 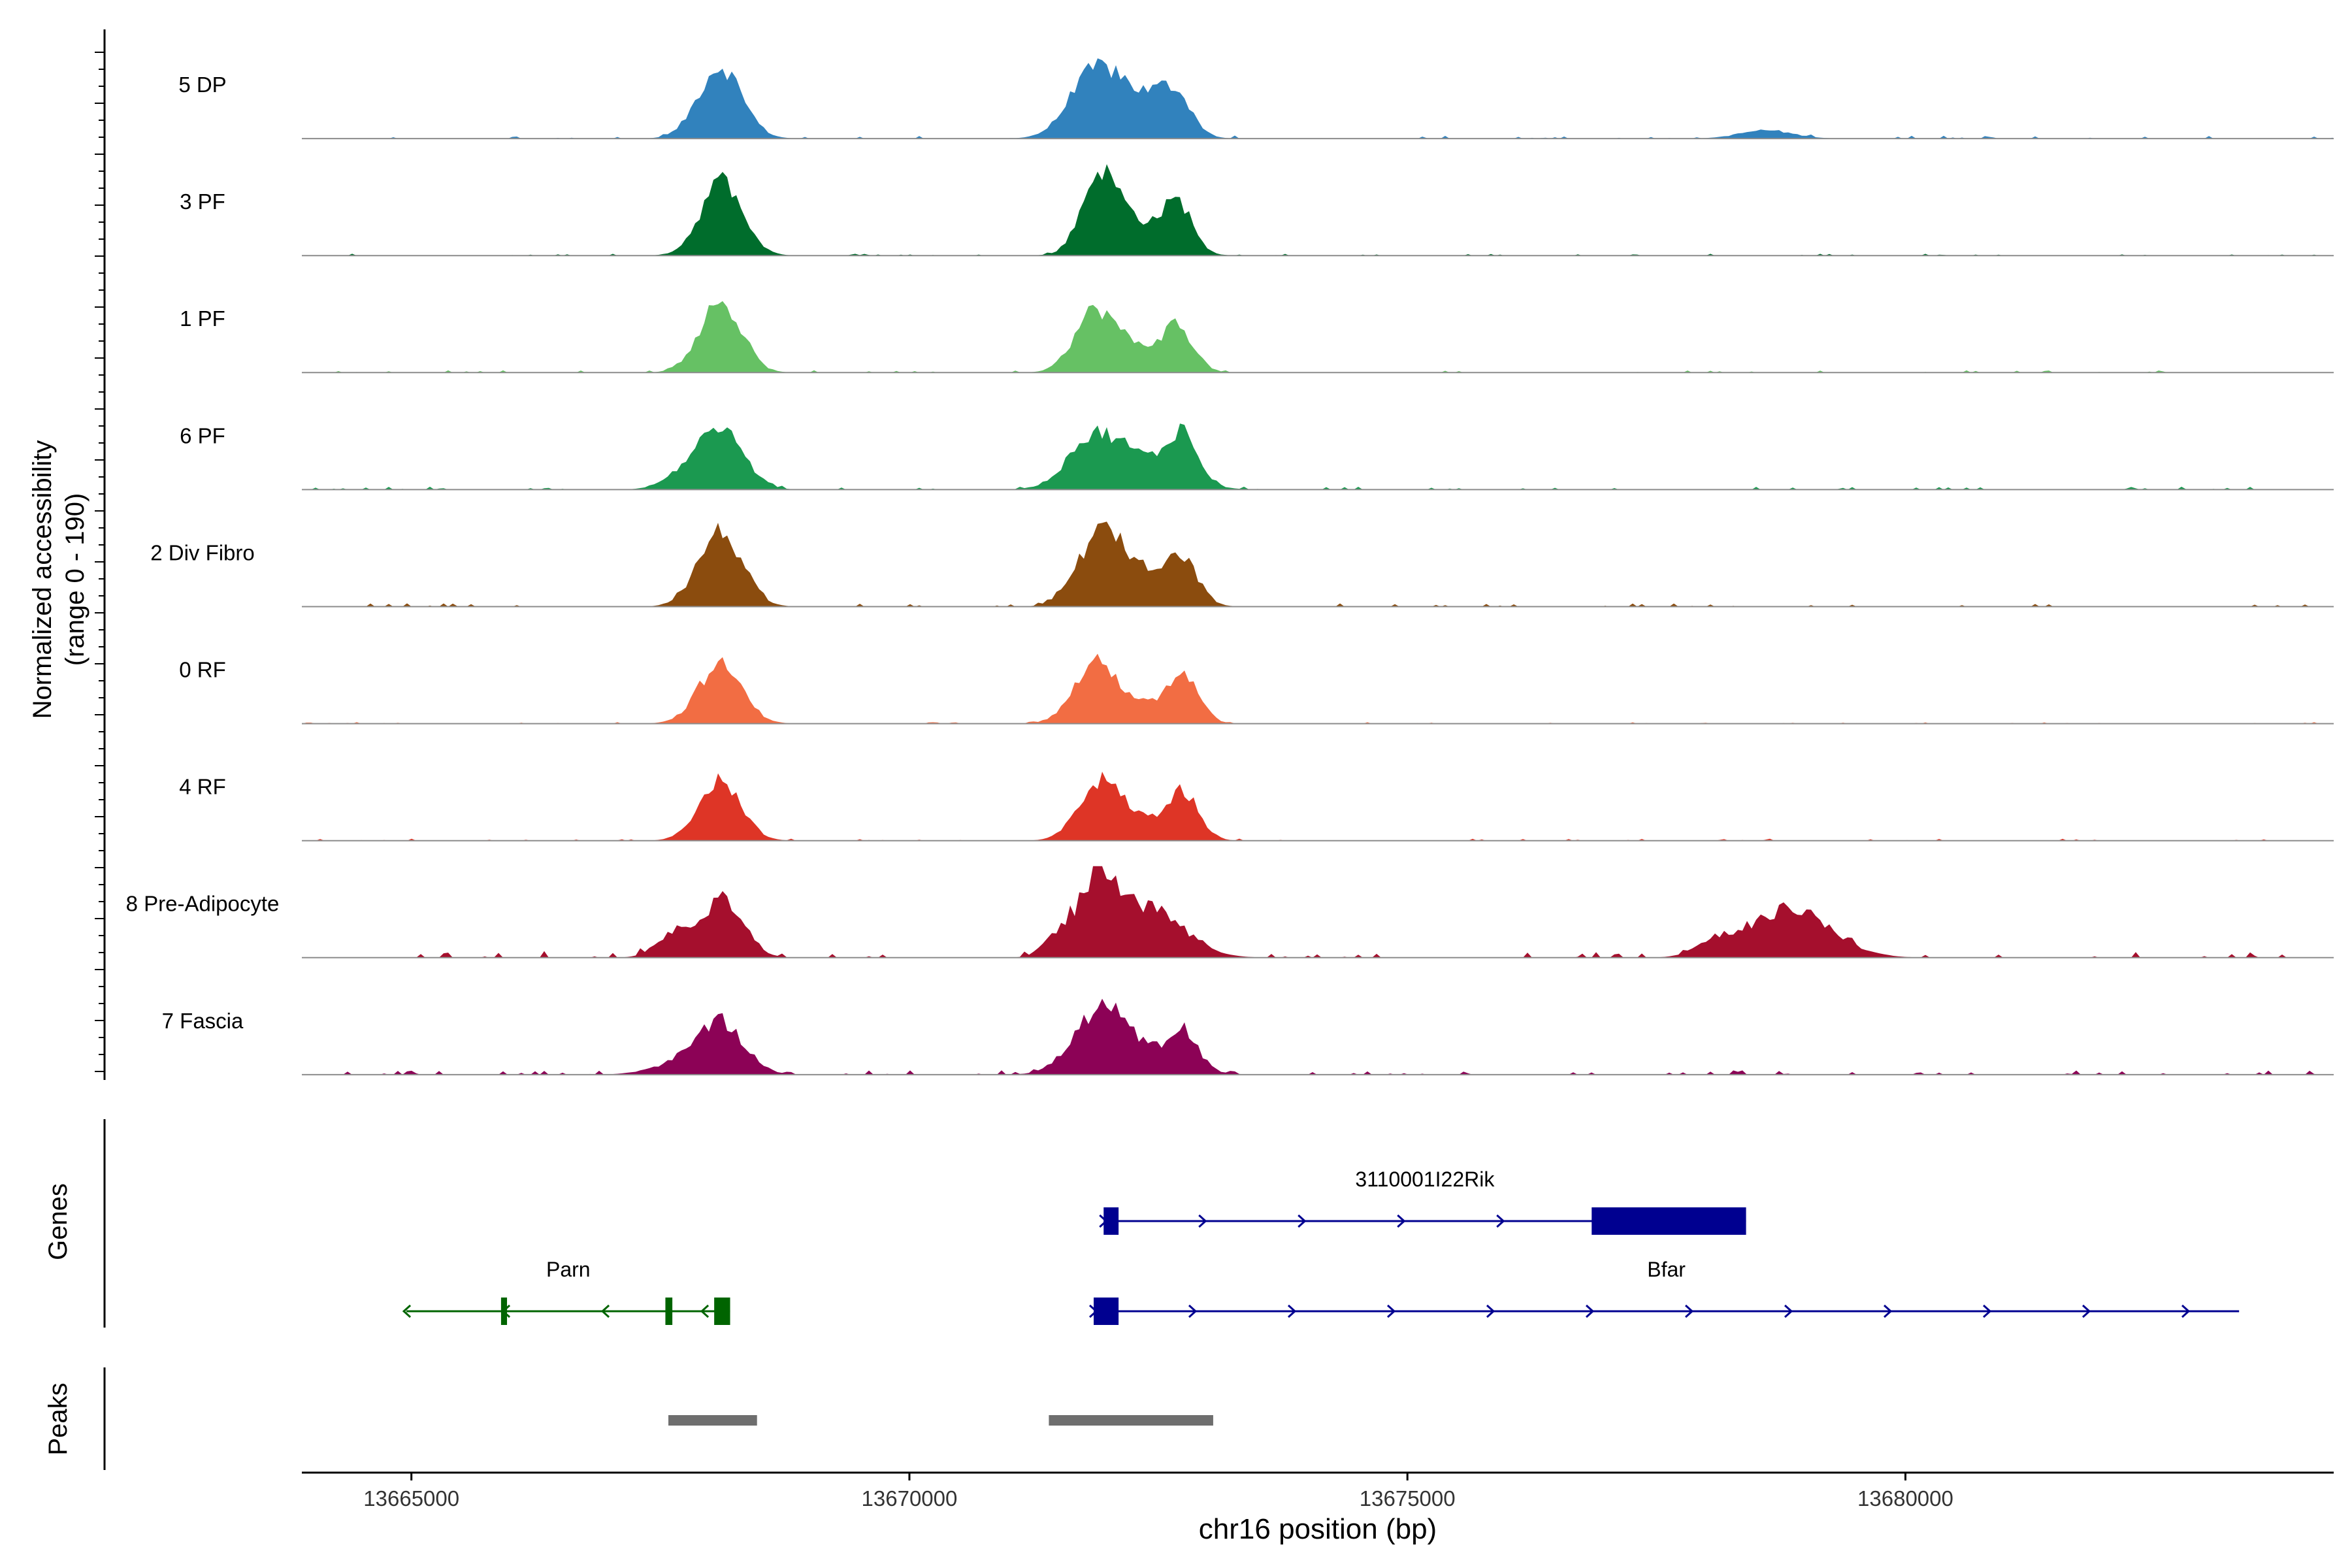 I want to click on track-label: 7 Fascia, so click(x=203, y=1021).